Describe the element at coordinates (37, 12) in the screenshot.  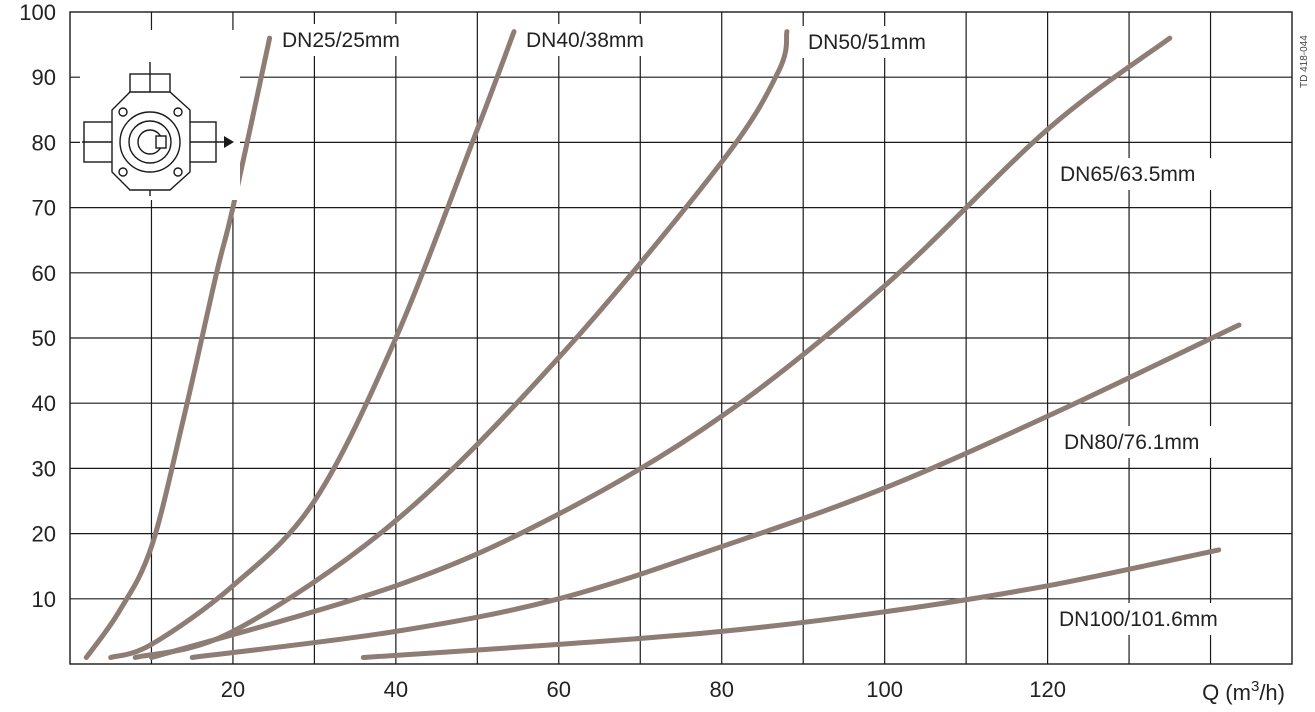
I see `y-tick-label: 100` at that location.